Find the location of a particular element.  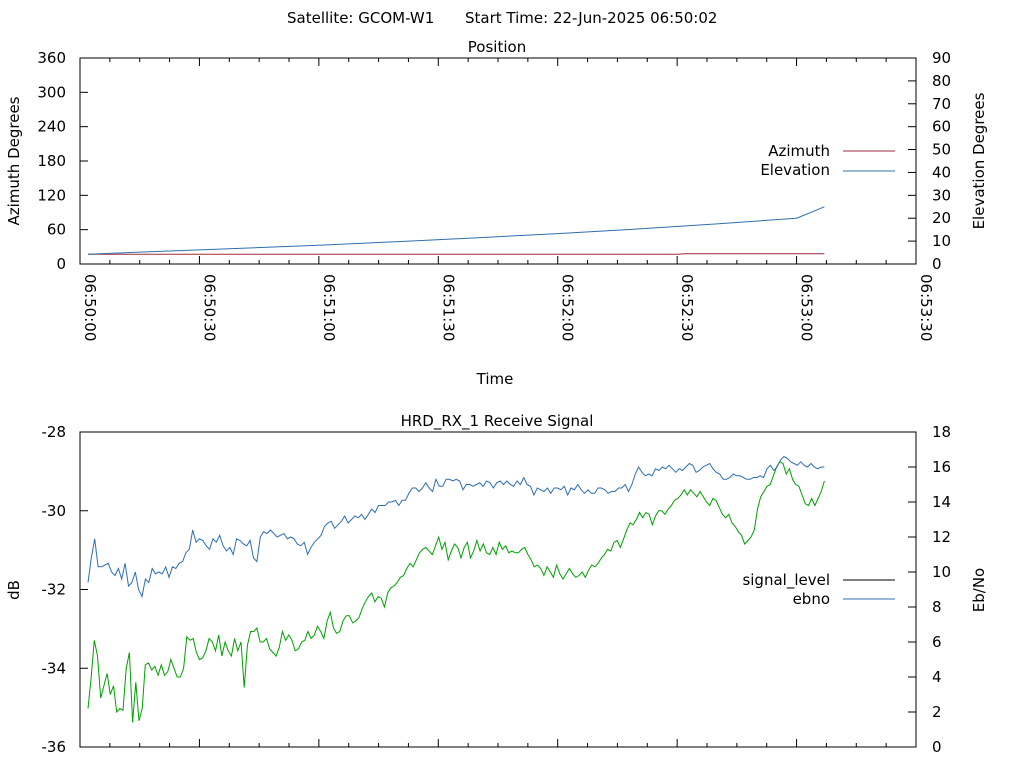

position-y-axis-label: Azimuth Degrees is located at coordinates (14, 160).